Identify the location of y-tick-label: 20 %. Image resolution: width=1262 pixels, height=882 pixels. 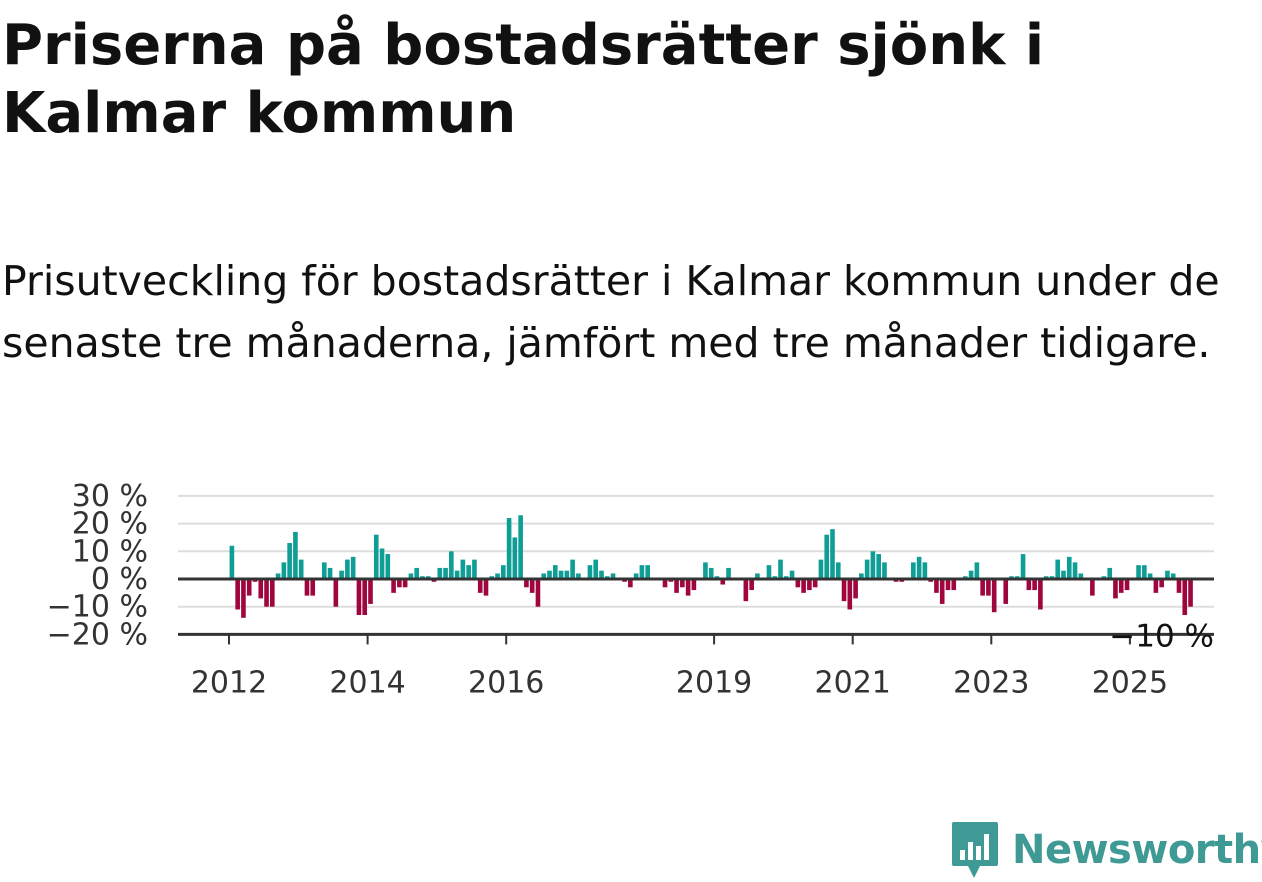
(110, 524).